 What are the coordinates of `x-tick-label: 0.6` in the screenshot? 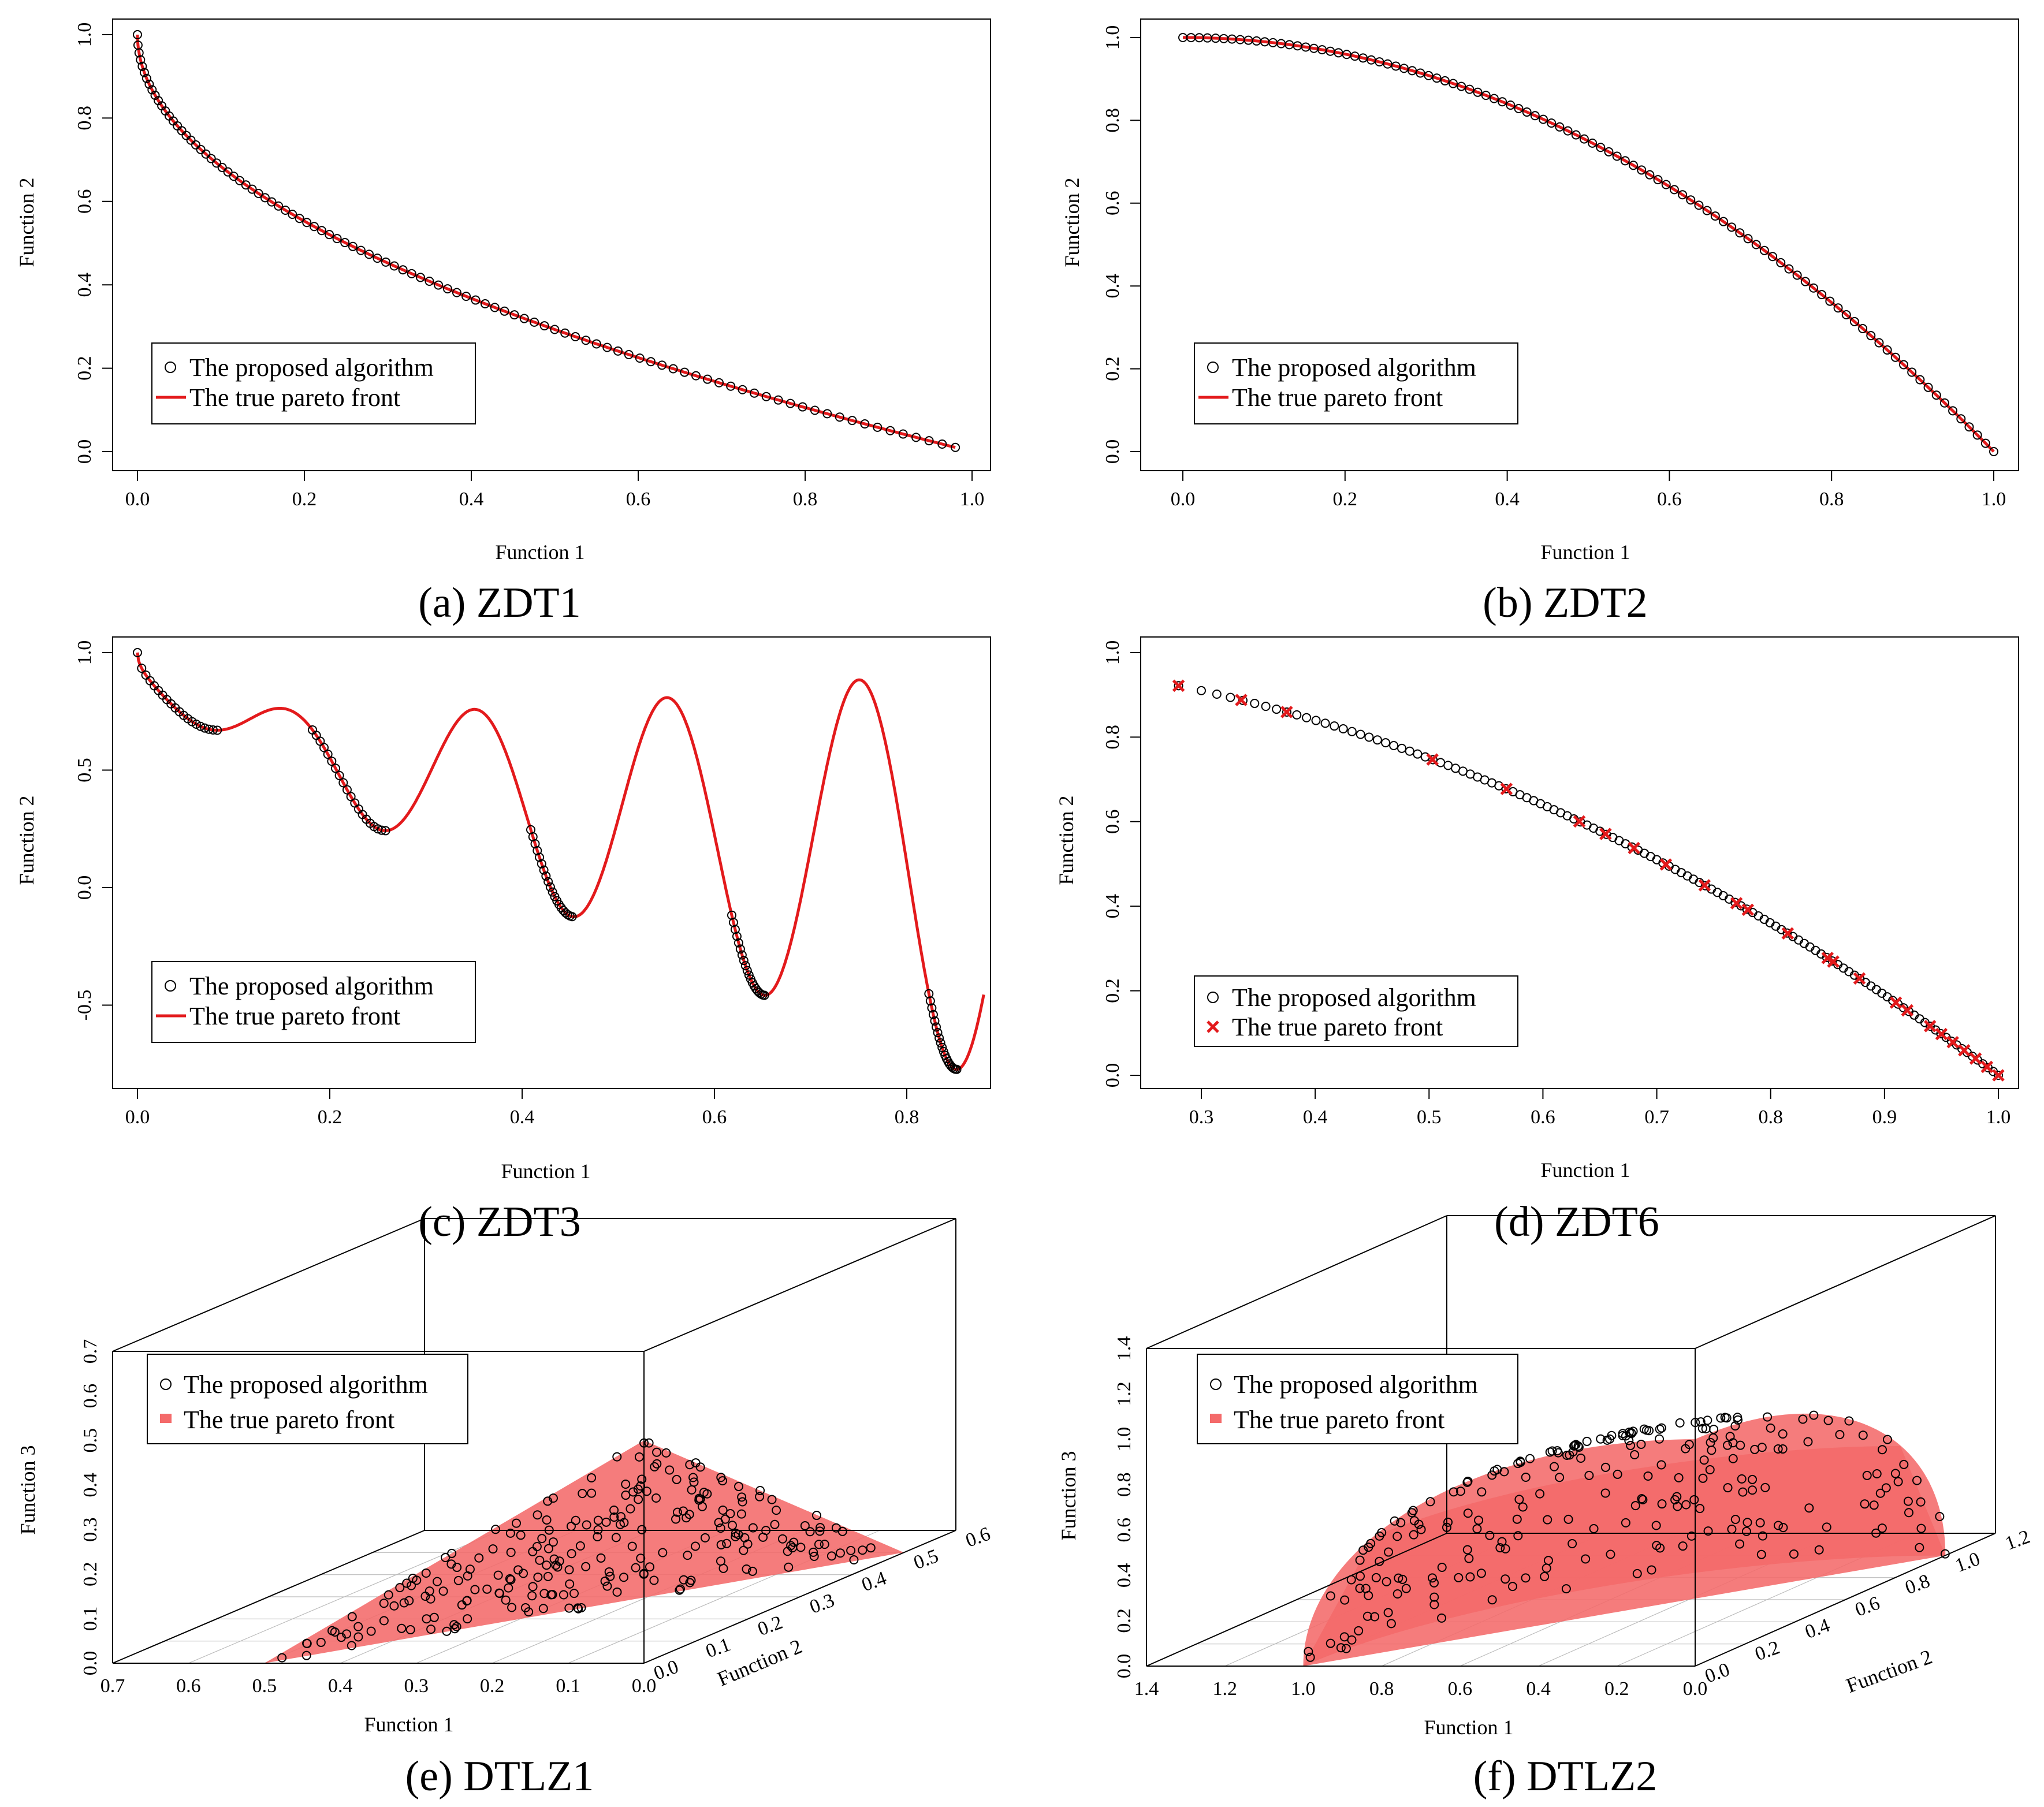 It's located at (189, 1686).